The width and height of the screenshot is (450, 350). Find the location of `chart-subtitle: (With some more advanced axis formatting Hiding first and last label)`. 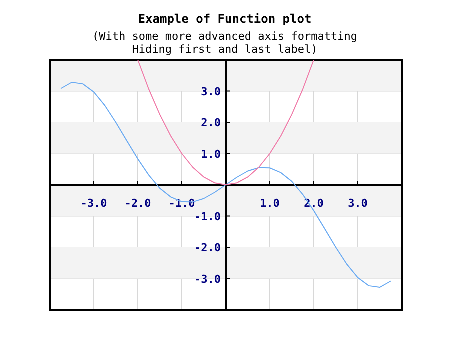

chart-subtitle: (With some more advanced axis formatting Hiding first and last label) is located at coordinates (225, 43).